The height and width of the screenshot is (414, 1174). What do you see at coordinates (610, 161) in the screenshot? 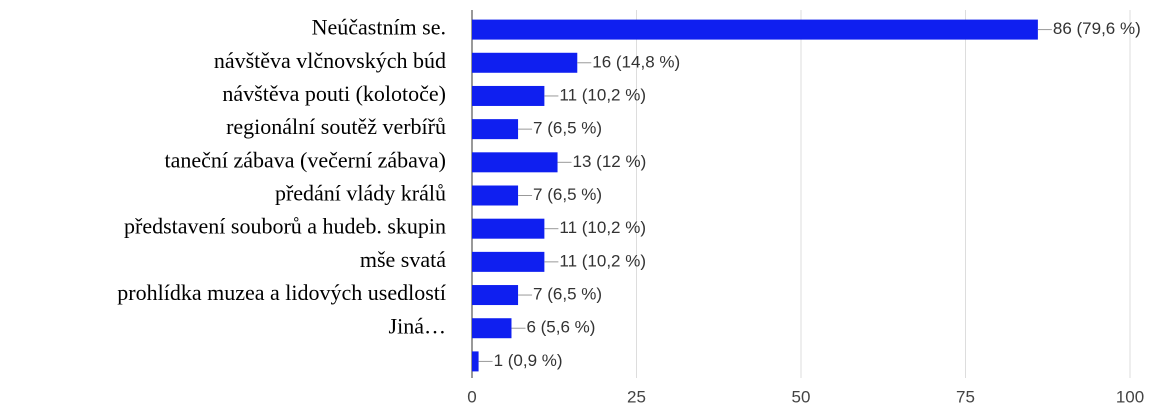
I see `value-label: 13 (12 %)` at bounding box center [610, 161].